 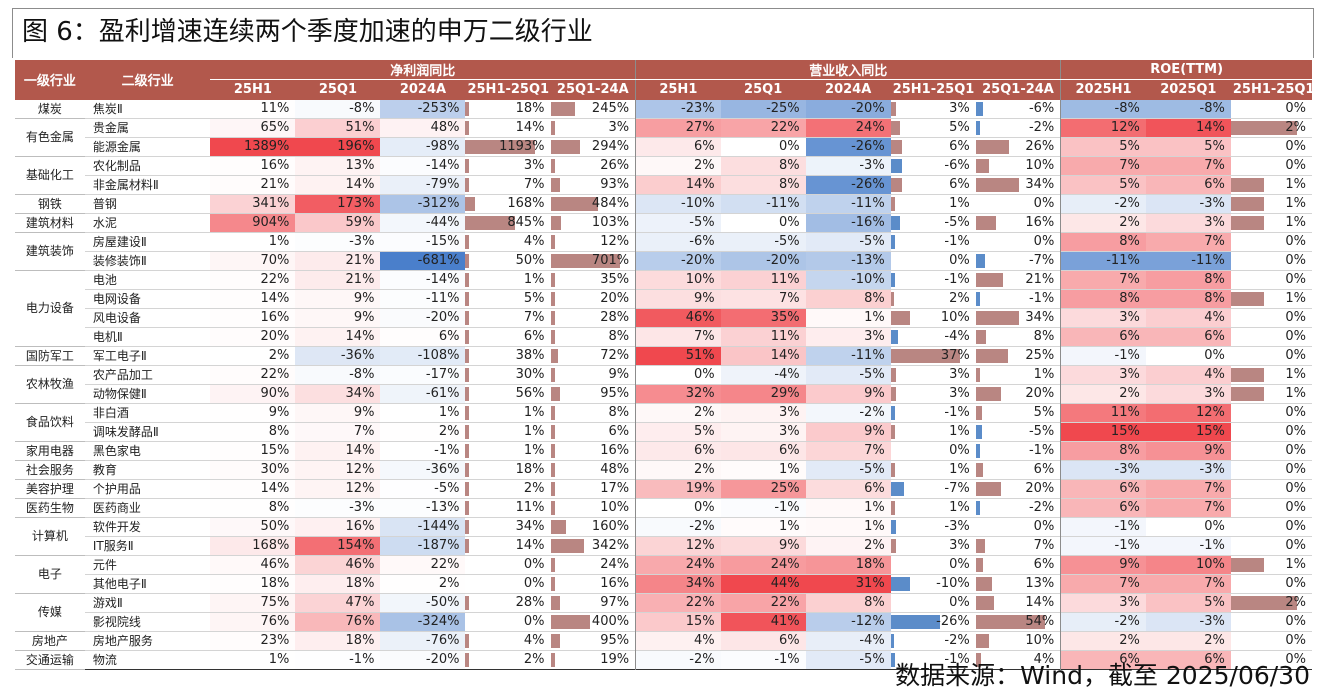 I want to click on level1-industry-cell: 食品饮料, so click(x=50, y=422).